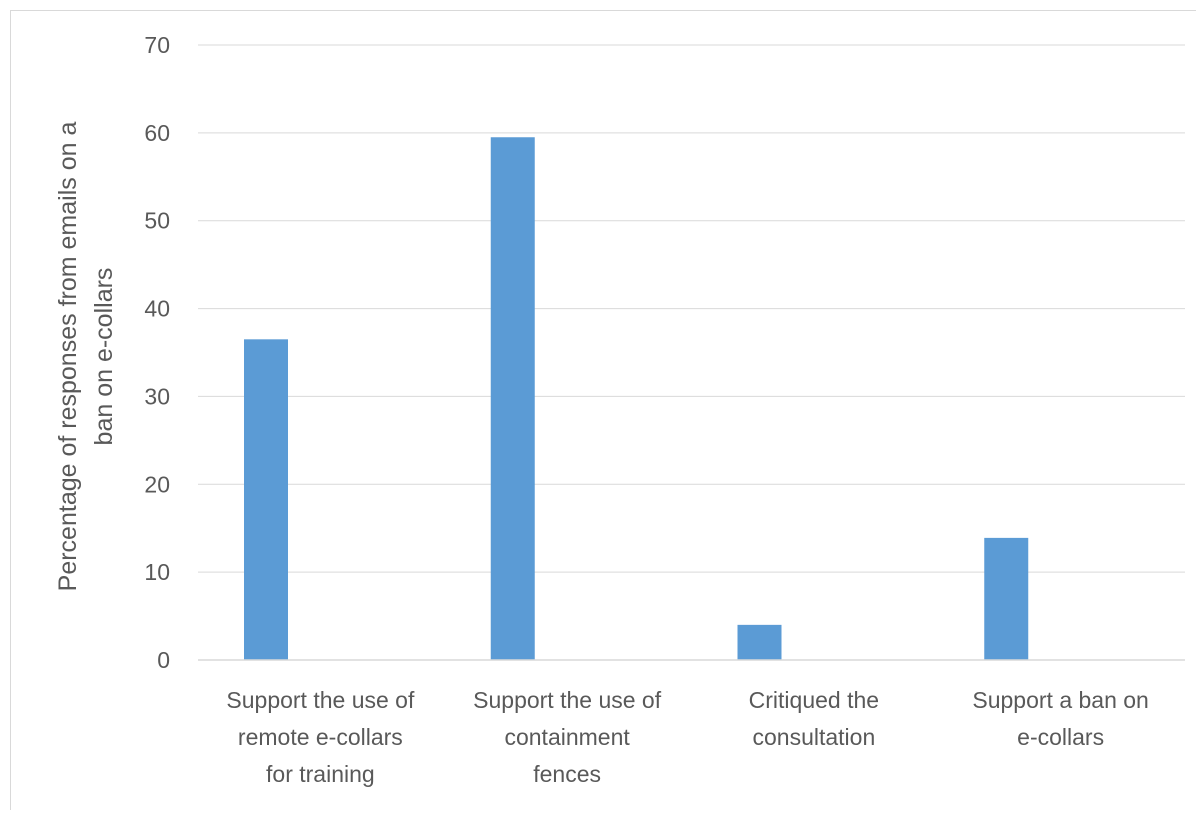 The height and width of the screenshot is (814, 1200). I want to click on x-category-label: for training, so click(320, 774).